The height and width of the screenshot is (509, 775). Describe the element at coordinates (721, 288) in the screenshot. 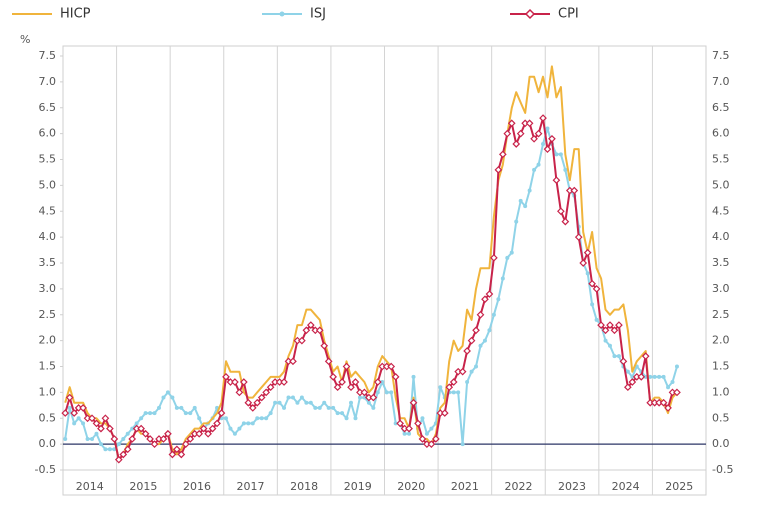

I see `y2-tick-label: 3.0` at that location.